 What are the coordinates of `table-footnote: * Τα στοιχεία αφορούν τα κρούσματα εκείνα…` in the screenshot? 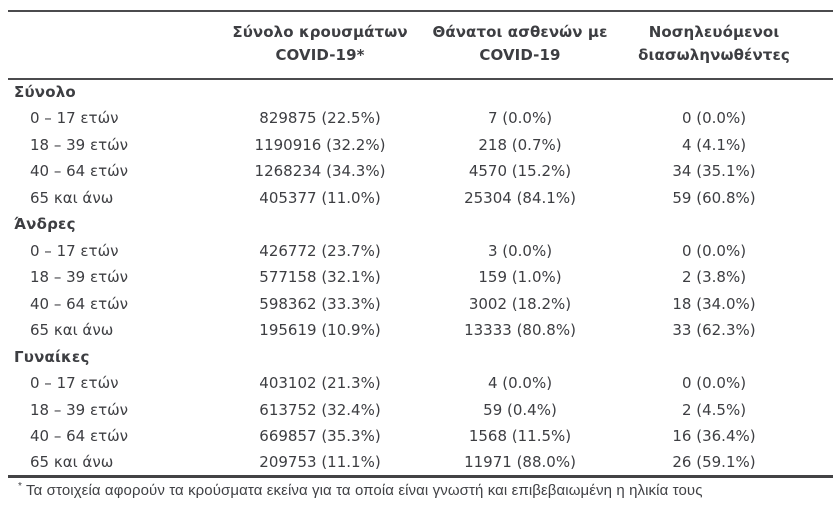 It's located at (420, 489).